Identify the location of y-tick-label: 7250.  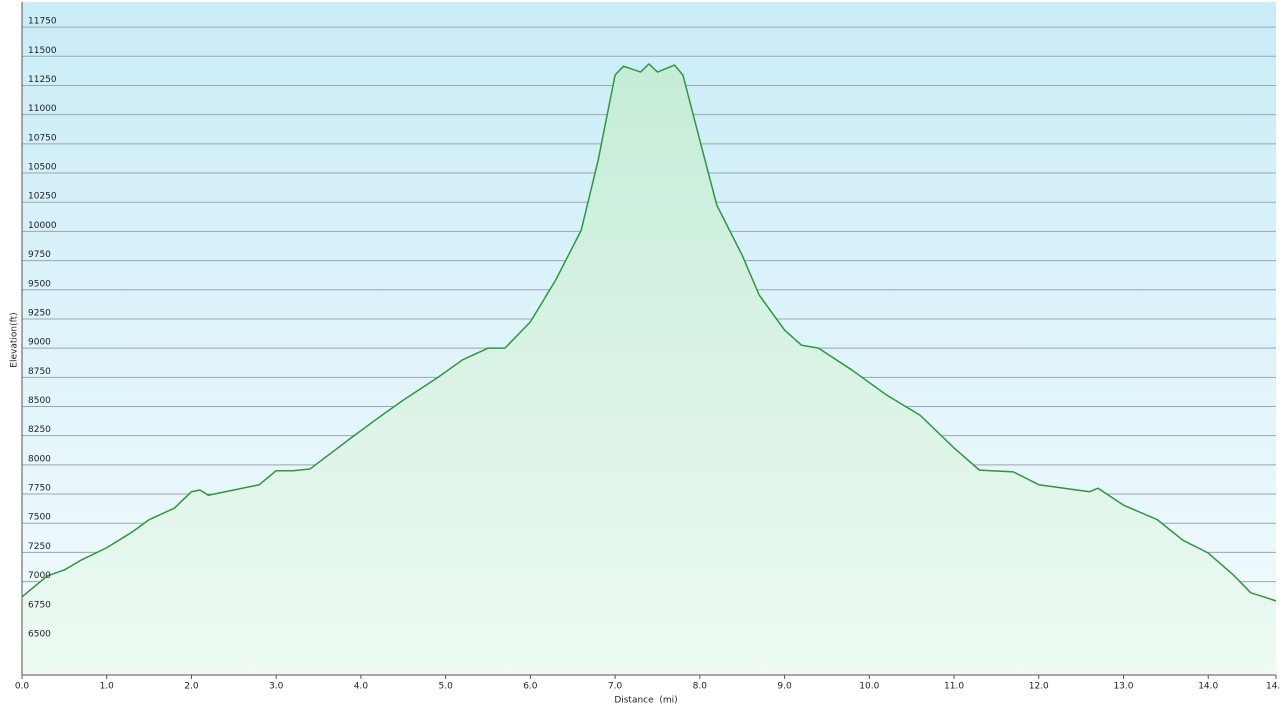
(39, 547).